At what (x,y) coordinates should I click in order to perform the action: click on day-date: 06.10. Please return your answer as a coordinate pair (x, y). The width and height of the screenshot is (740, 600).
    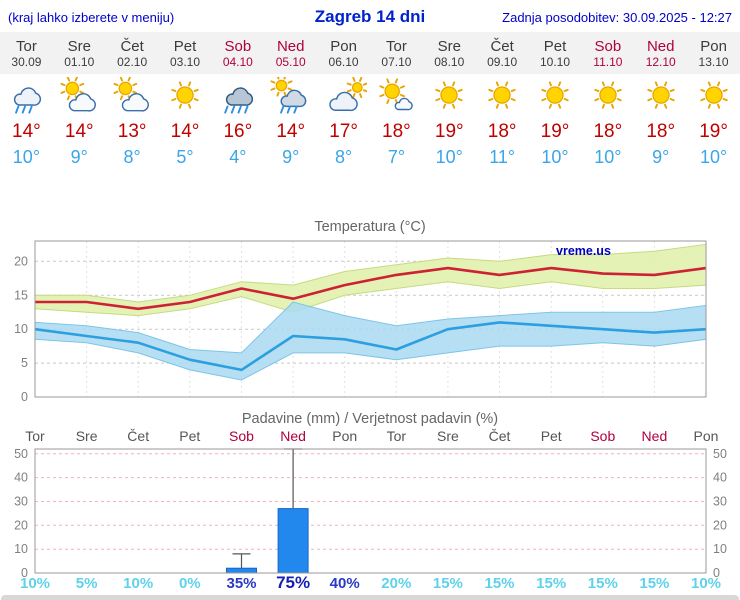
    Looking at the image, I should click on (343, 64).